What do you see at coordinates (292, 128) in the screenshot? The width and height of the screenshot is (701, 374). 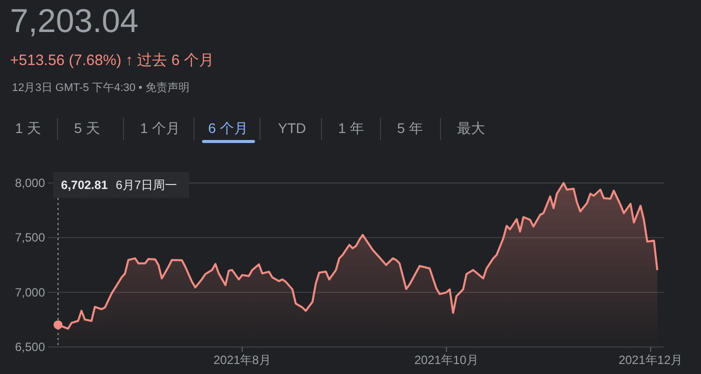 I see `text: YTD` at bounding box center [292, 128].